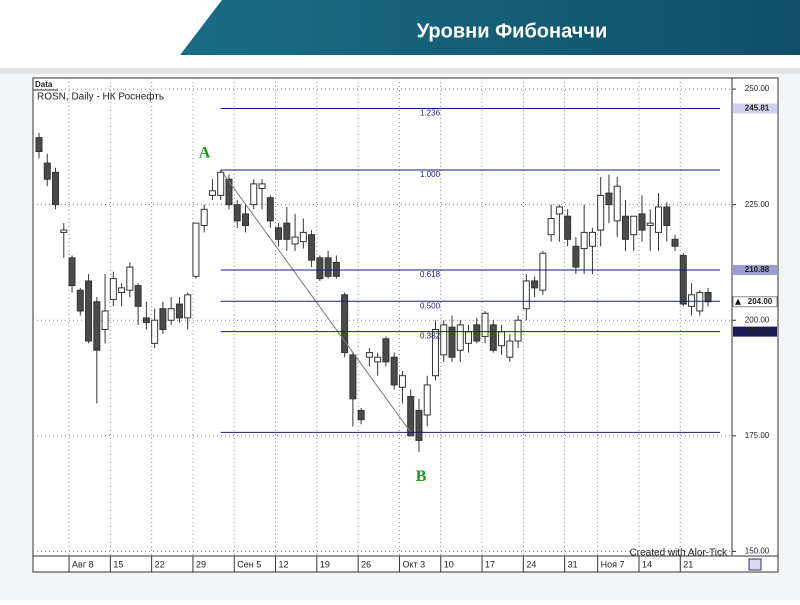 This screenshot has height=605, width=800. I want to click on point-label: A, so click(205, 153).